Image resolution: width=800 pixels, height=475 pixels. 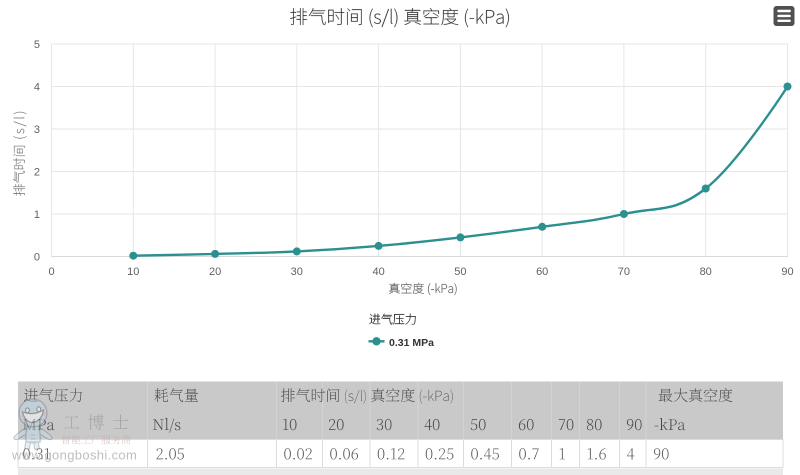 I want to click on svg-text: 80, so click(x=706, y=272).